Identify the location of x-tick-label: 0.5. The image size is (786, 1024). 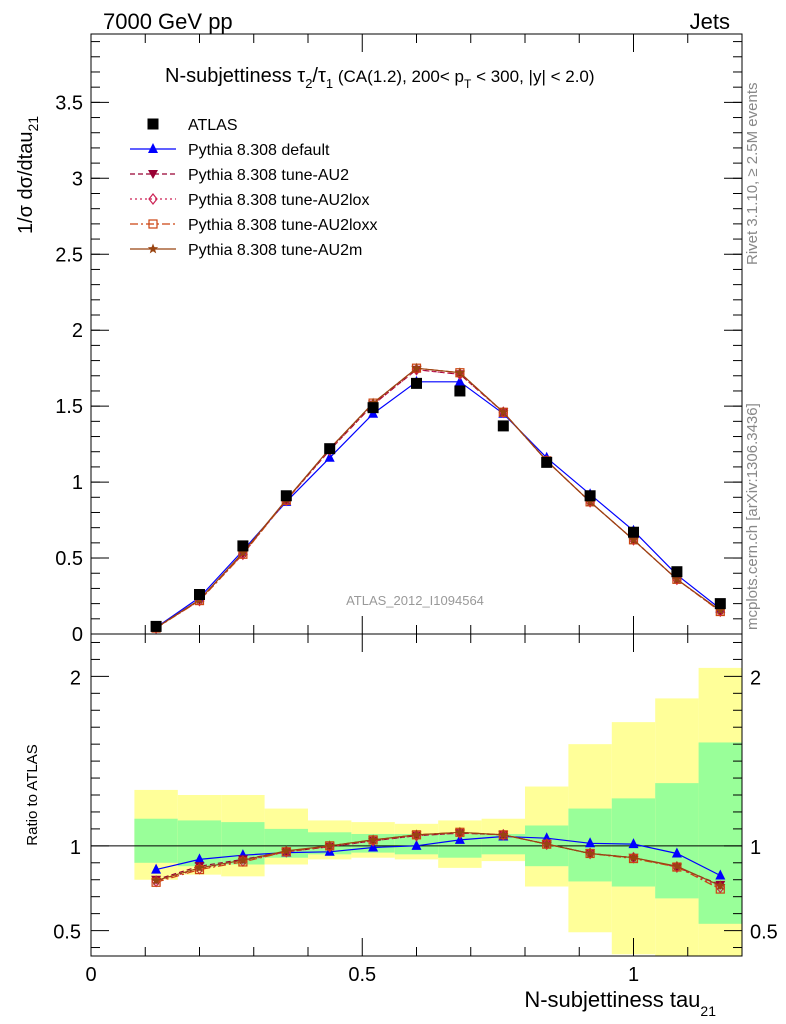
(362, 975).